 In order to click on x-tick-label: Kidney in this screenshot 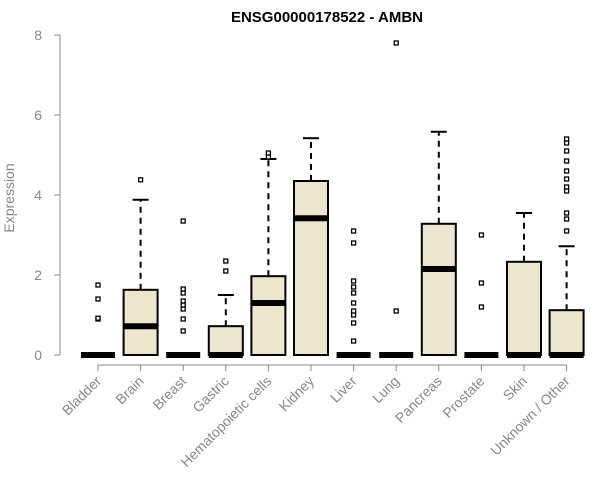, I will do `click(297, 394)`.